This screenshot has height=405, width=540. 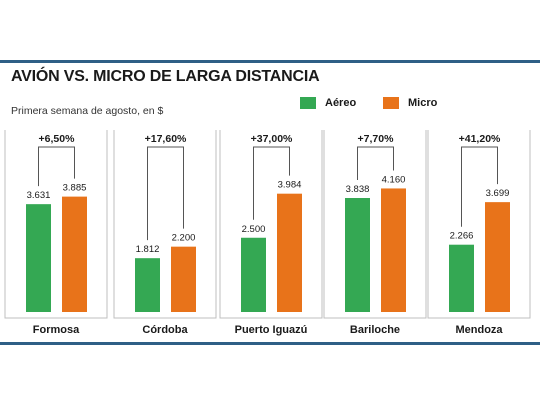 I want to click on legend-item-aereo: Aéreo, so click(x=328, y=103).